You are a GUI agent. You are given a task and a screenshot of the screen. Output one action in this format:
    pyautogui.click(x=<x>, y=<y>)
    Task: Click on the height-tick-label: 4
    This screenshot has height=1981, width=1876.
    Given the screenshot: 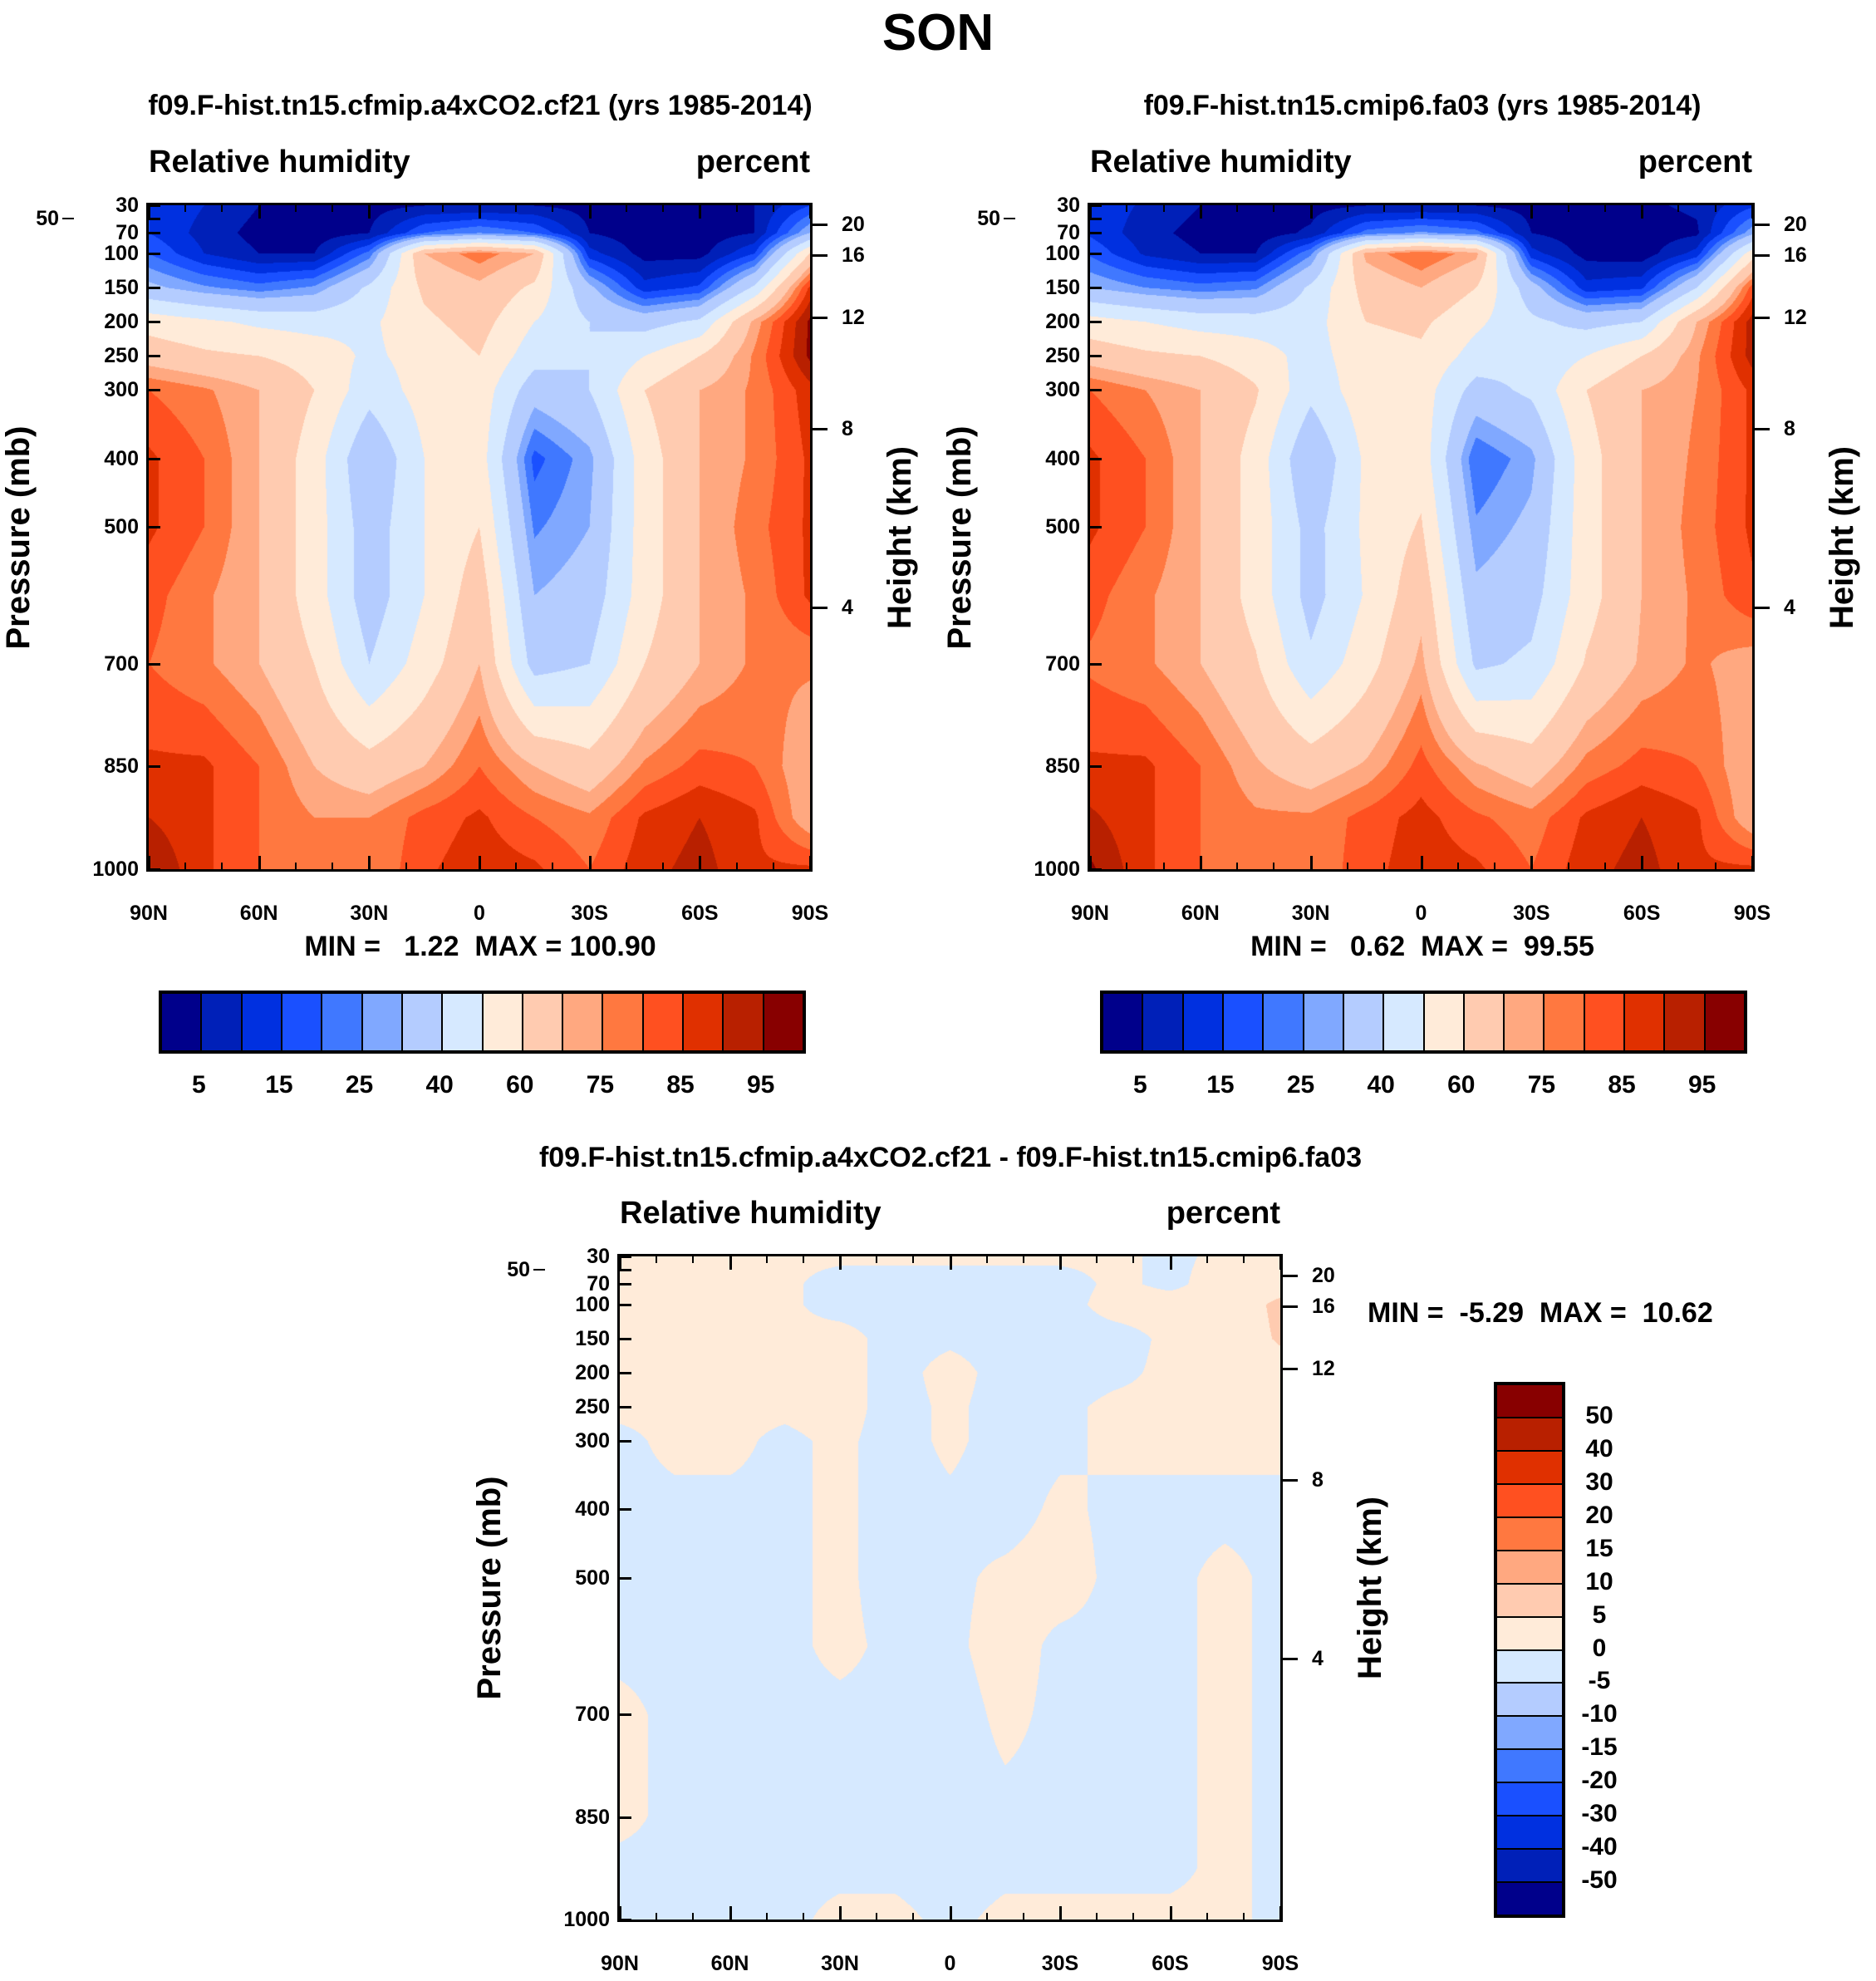 What is the action you would take?
    pyautogui.click(x=1318, y=1658)
    